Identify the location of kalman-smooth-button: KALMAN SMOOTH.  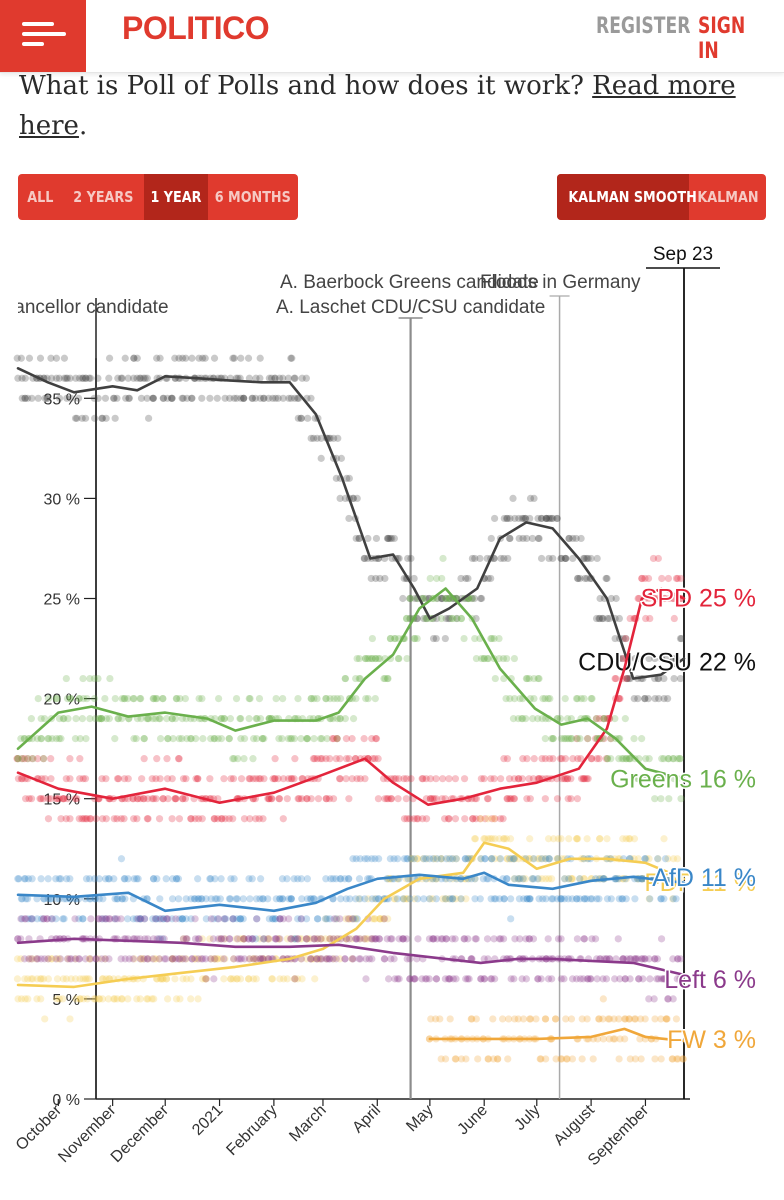
(627, 197).